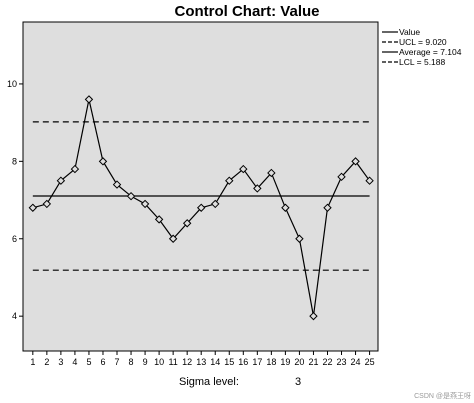  Describe the element at coordinates (60, 362) in the screenshot. I see `x-tick-label: 3` at that location.